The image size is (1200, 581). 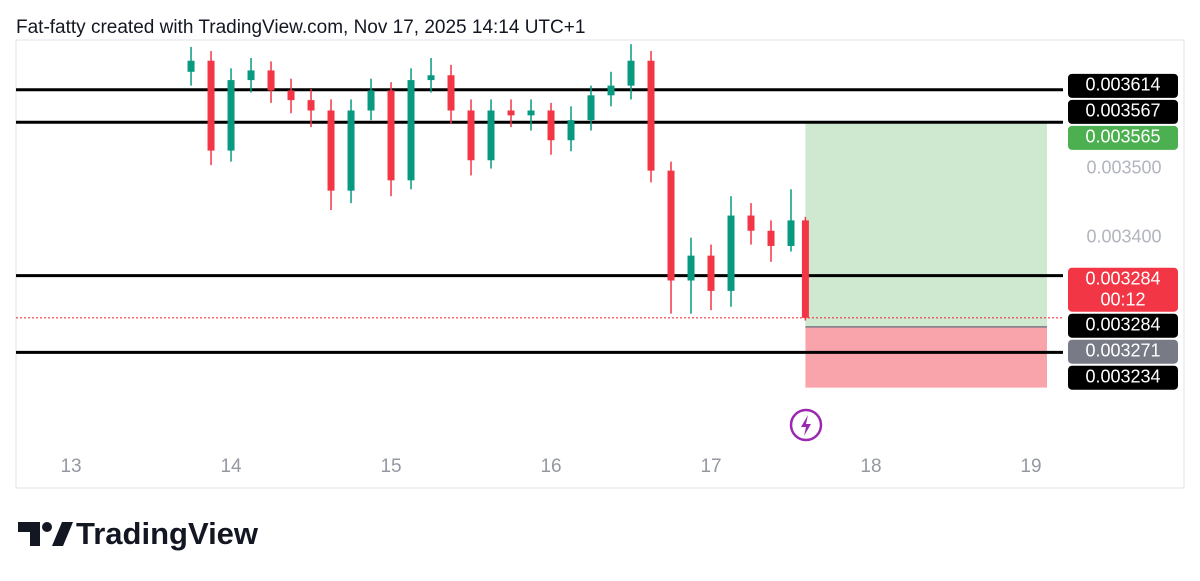 I want to click on price-label: 0.003271, so click(x=1122, y=350).